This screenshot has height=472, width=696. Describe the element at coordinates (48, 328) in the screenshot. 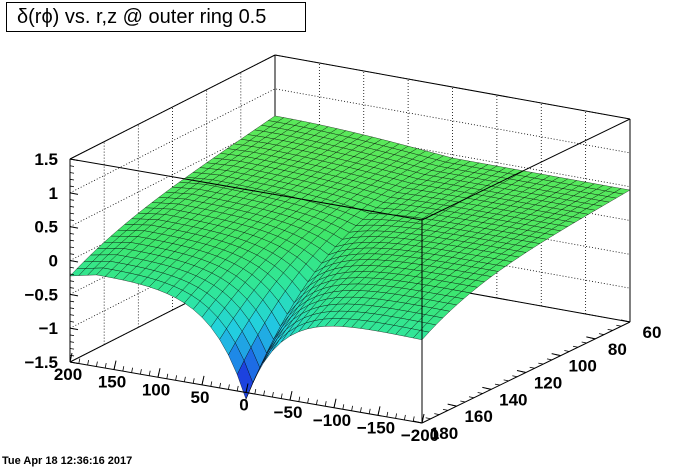

I see `z-tick-label: −1` at that location.